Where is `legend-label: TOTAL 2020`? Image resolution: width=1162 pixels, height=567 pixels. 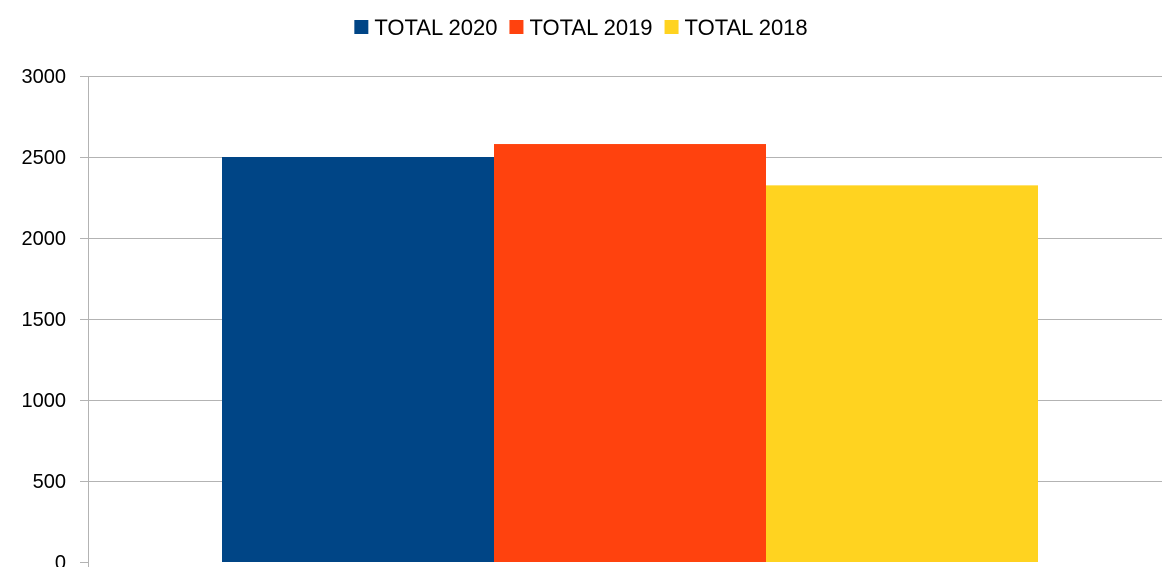 legend-label: TOTAL 2020 is located at coordinates (435, 27).